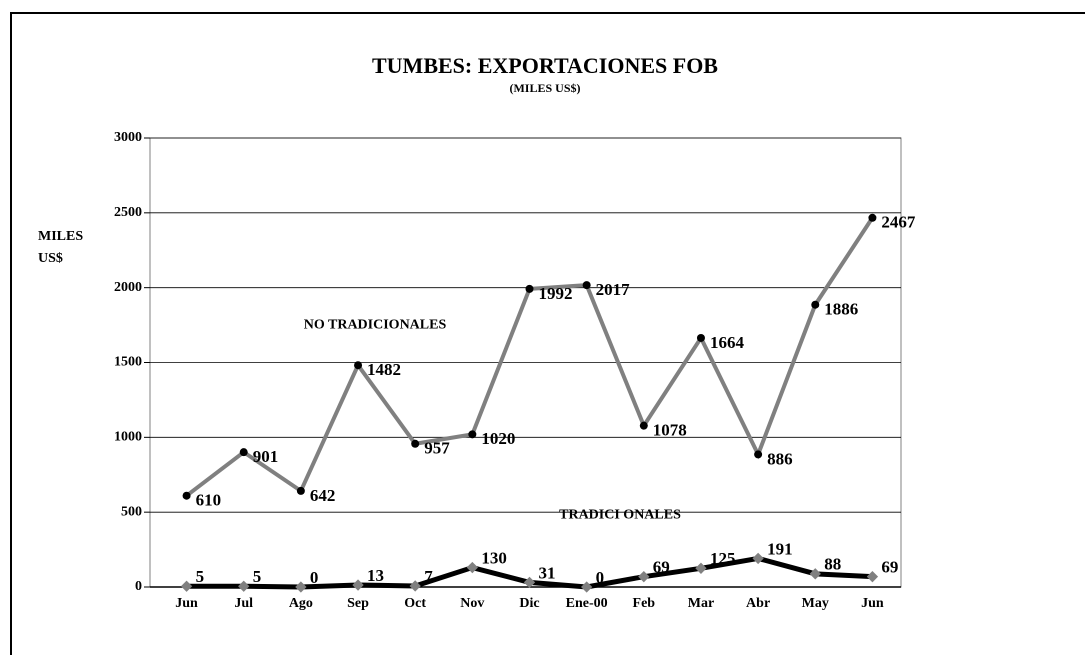 This screenshot has height=655, width=1085. What do you see at coordinates (498, 438) in the screenshot?
I see `data-label: 1020` at bounding box center [498, 438].